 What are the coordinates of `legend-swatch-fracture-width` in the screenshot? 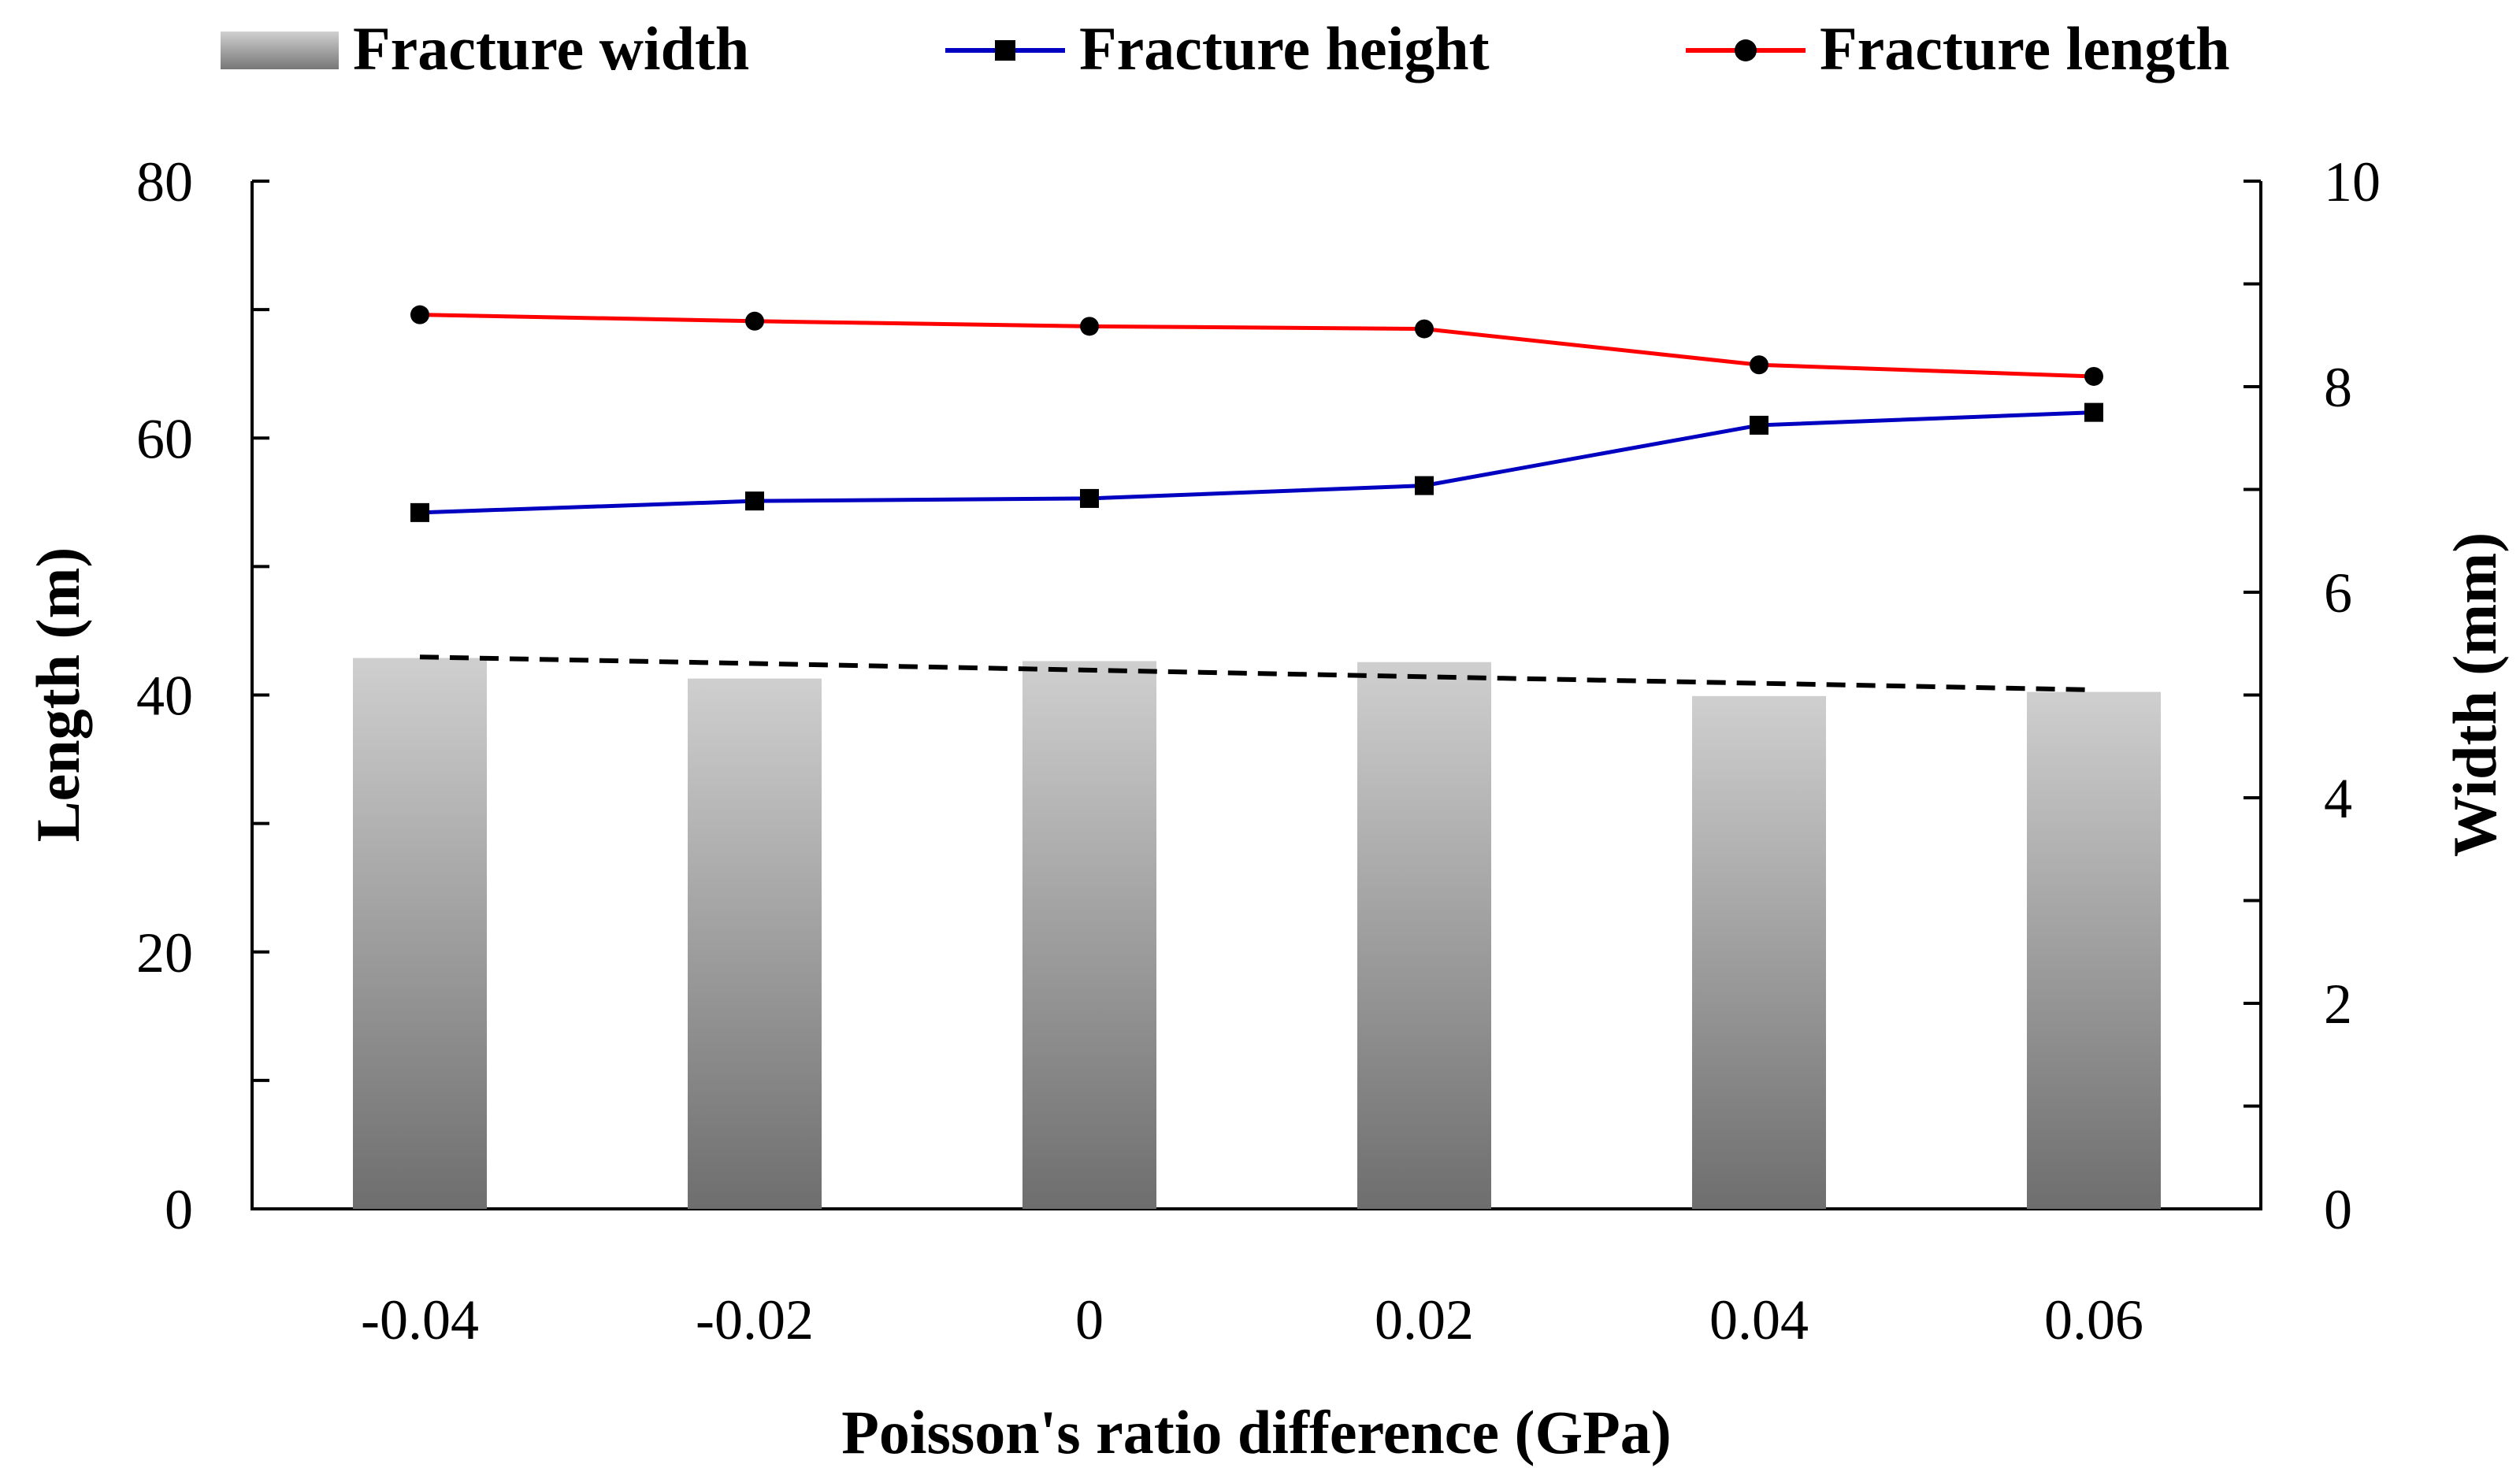 It's located at (280, 50).